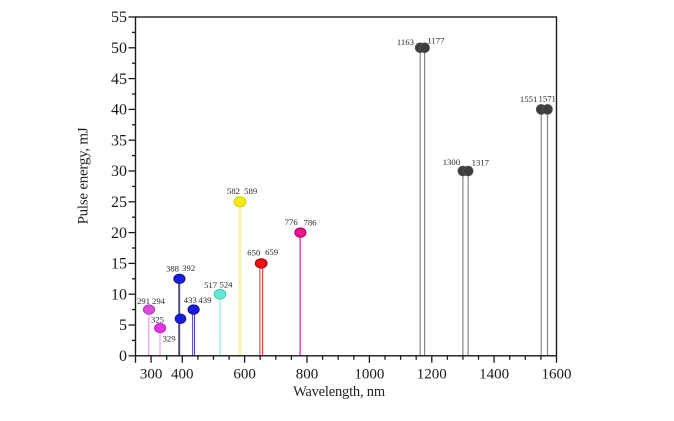 The height and width of the screenshot is (421, 674). Describe the element at coordinates (123, 325) in the screenshot. I see `svg-text: 5` at that location.